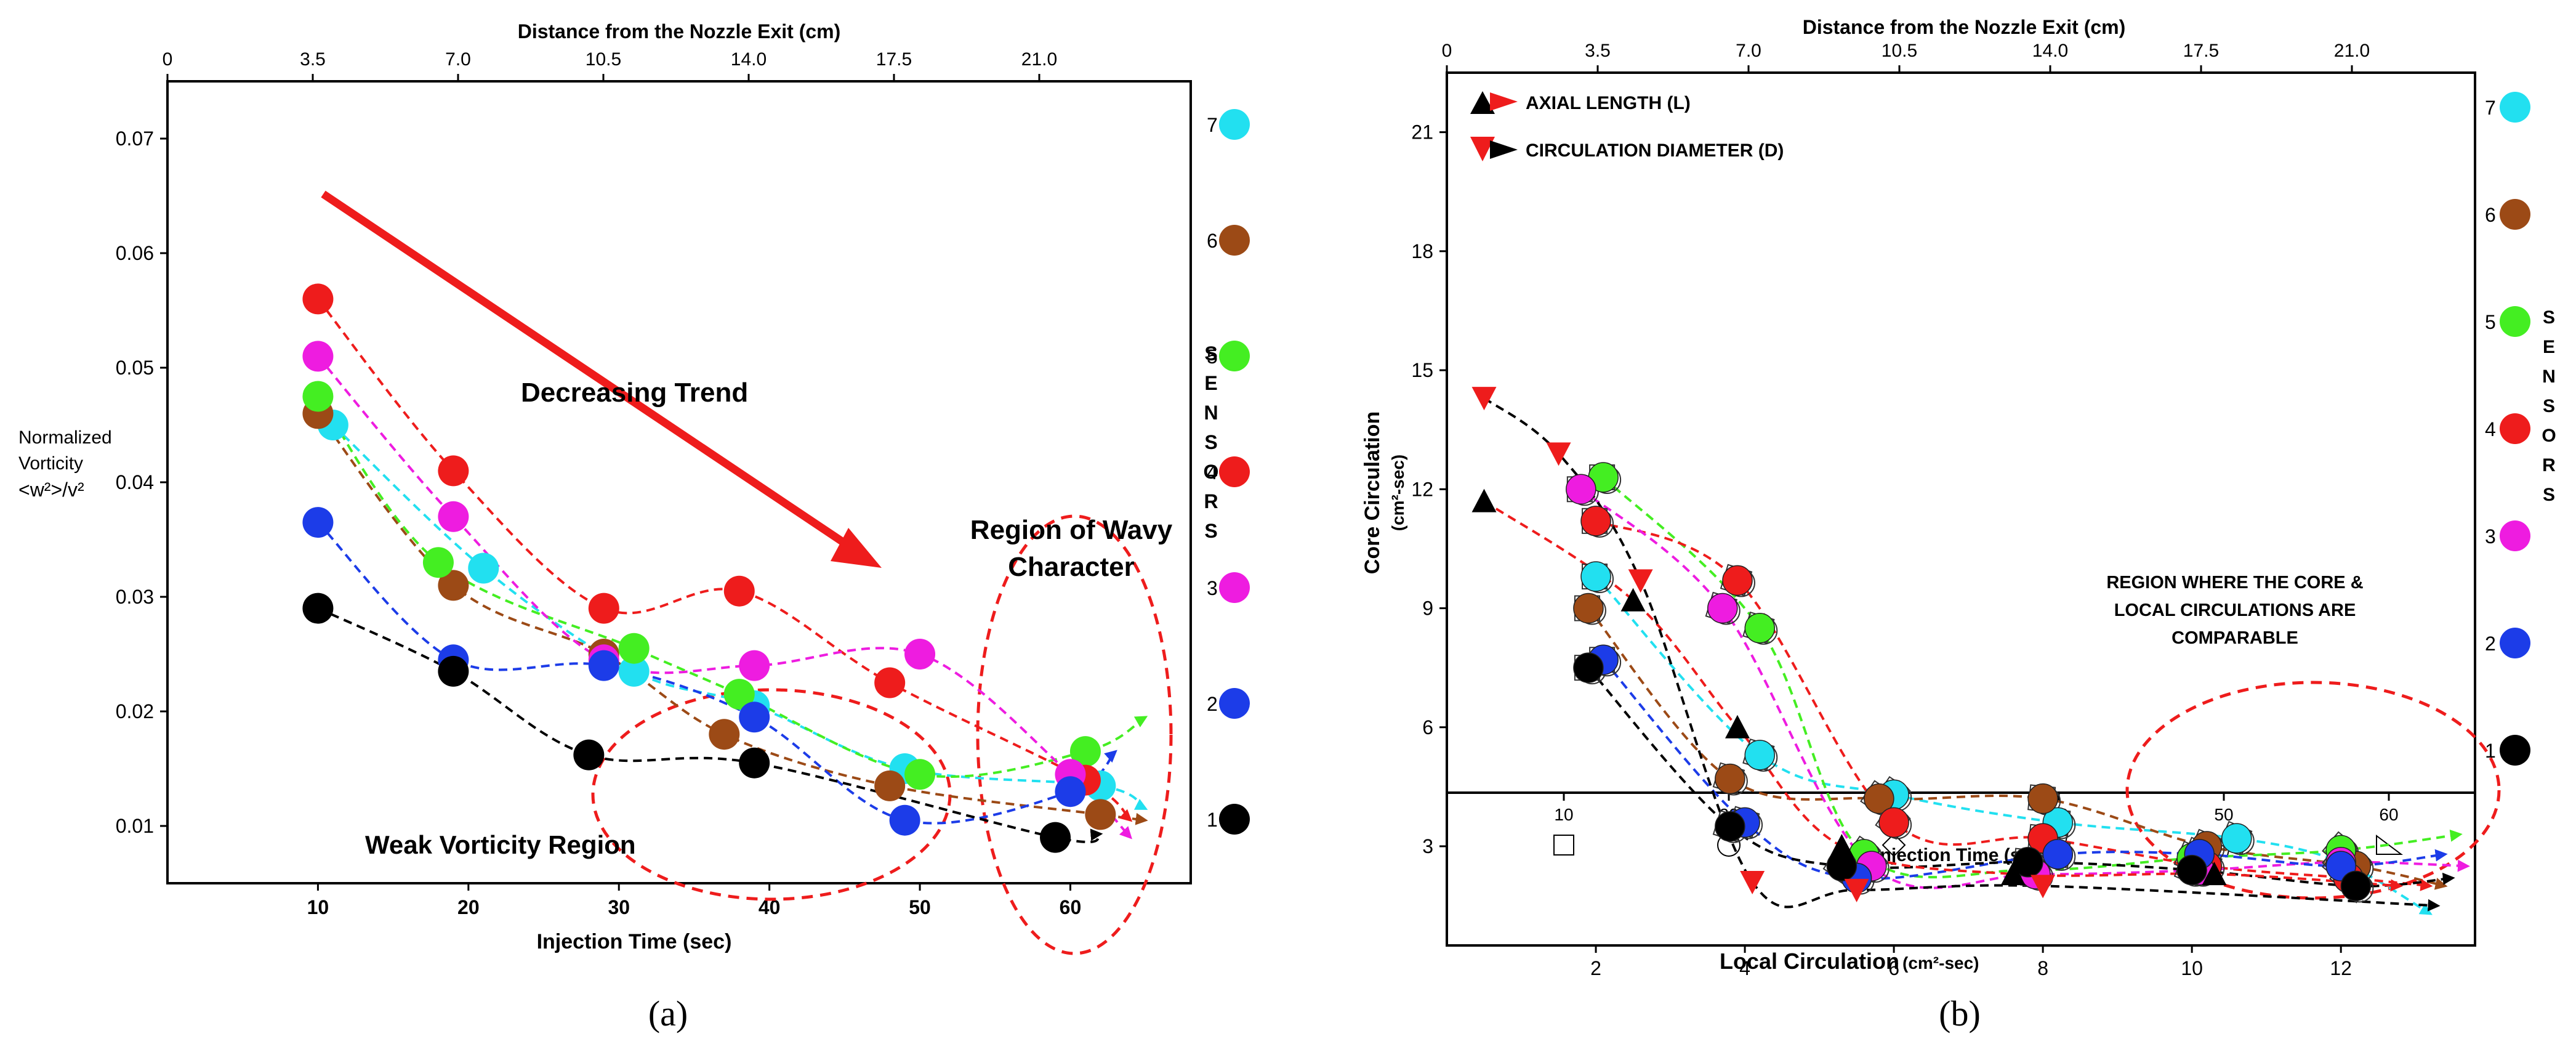  What do you see at coordinates (1447, 51) in the screenshot?
I see `top-tick-label: 0` at bounding box center [1447, 51].